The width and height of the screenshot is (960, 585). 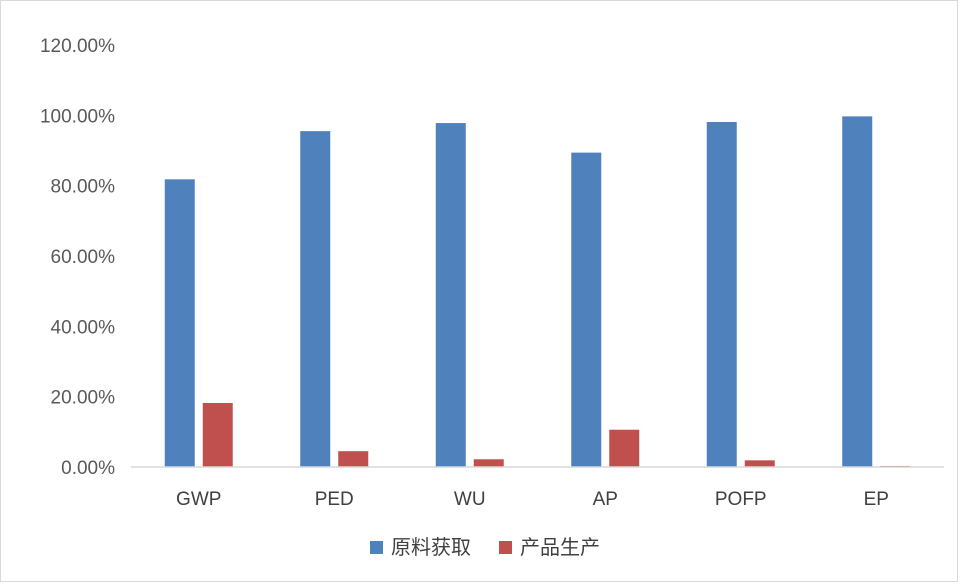 What do you see at coordinates (560, 547) in the screenshot?
I see `legend-label: 产品生产` at bounding box center [560, 547].